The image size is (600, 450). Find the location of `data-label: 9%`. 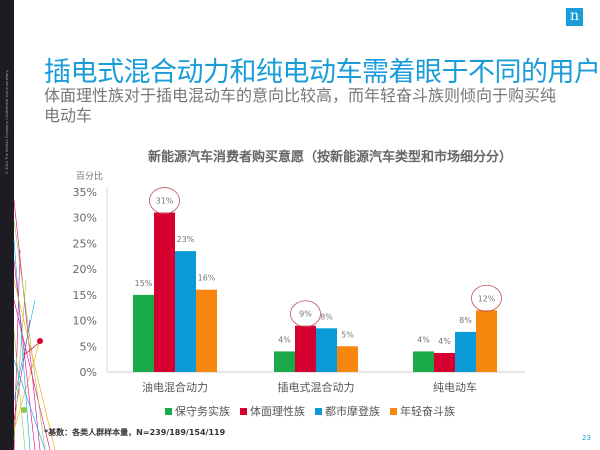

data-label: 9% is located at coordinates (305, 314).